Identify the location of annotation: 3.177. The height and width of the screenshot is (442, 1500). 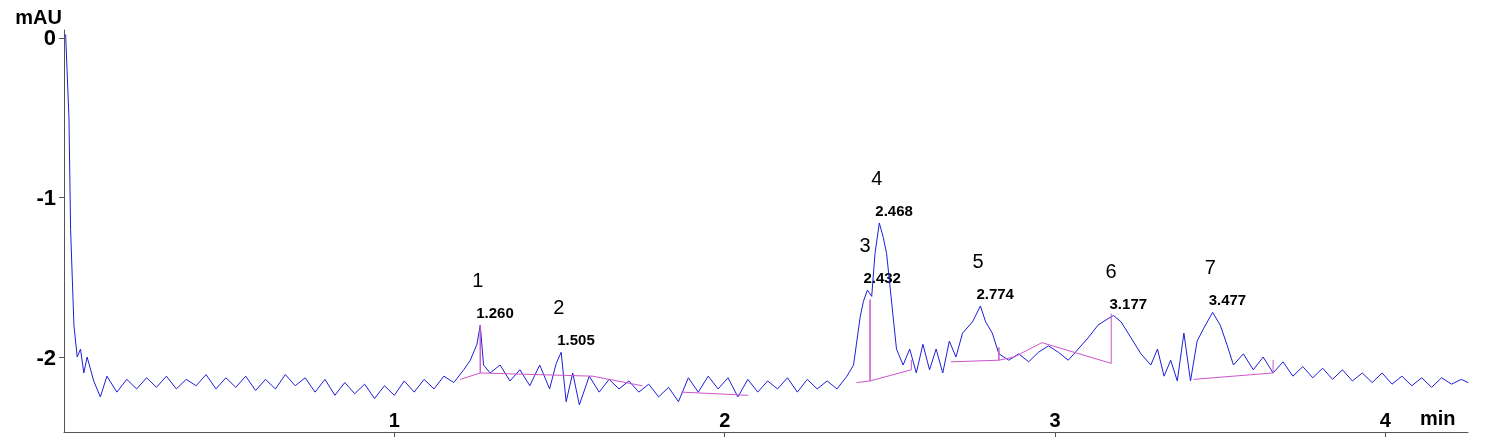
(1128, 303).